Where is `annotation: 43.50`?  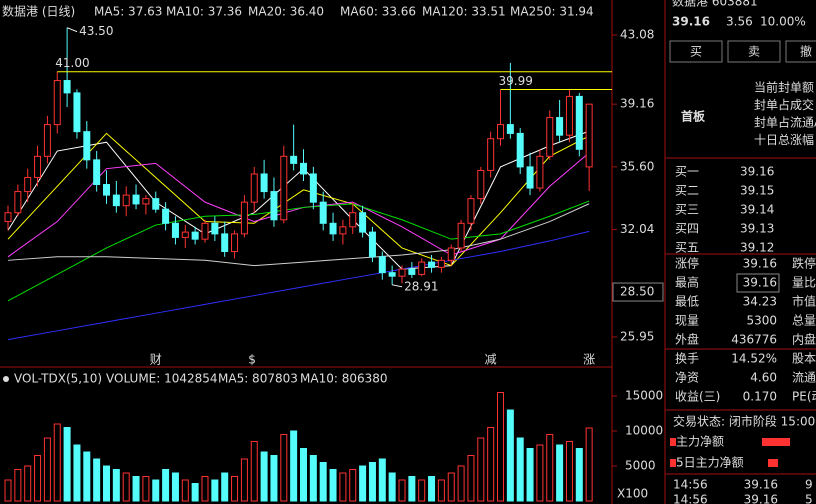 annotation: 43.50 is located at coordinates (96, 31).